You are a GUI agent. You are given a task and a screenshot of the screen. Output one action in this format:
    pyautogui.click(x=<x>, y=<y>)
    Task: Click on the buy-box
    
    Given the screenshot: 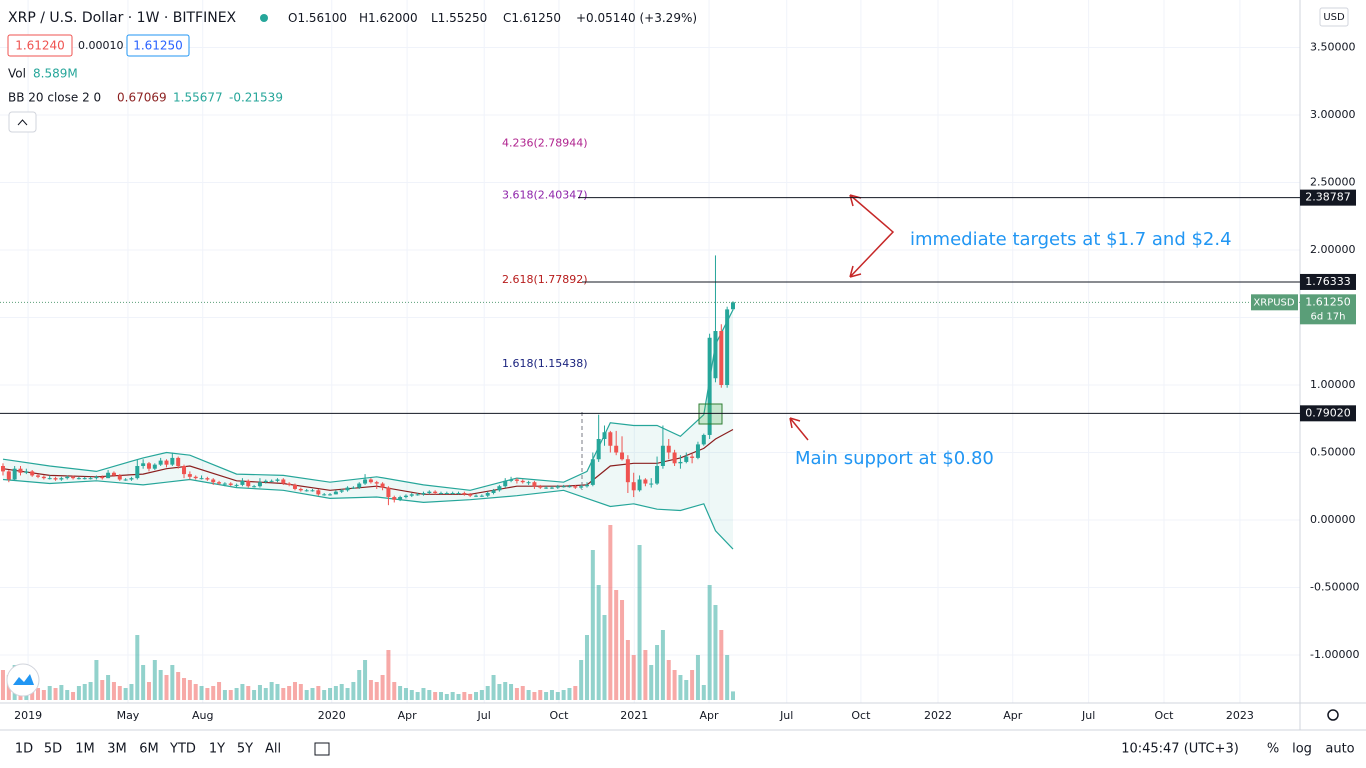 What is the action you would take?
    pyautogui.click(x=158, y=45)
    